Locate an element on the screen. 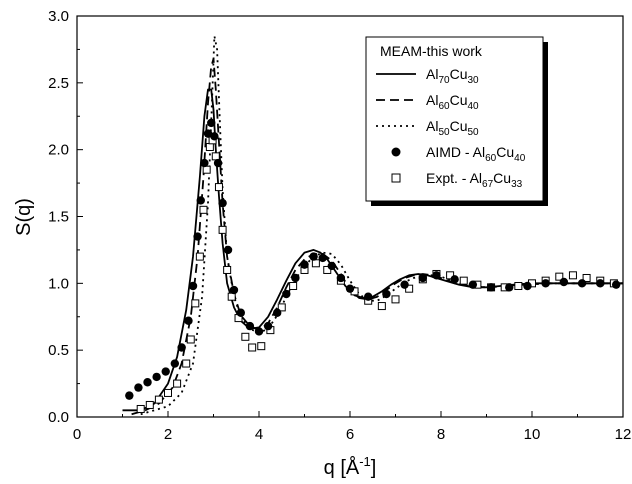  y-axis-label: S(q) is located at coordinates (24, 217).